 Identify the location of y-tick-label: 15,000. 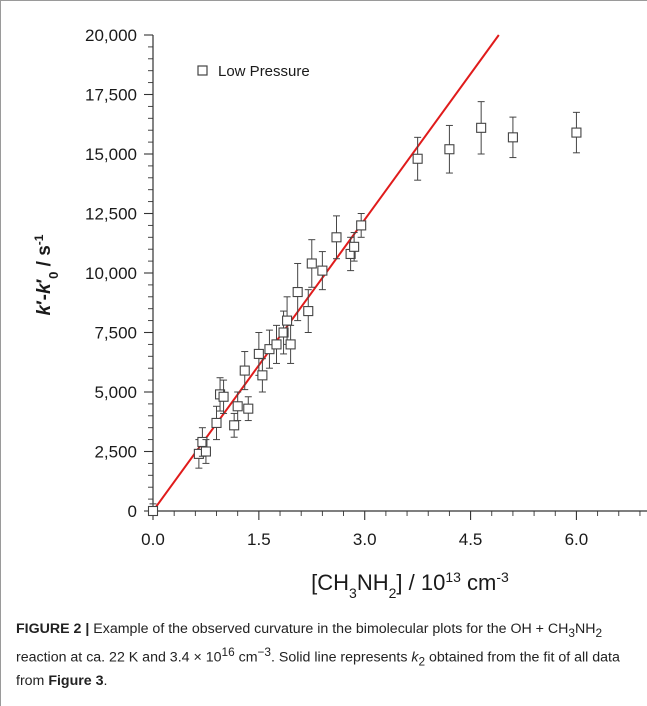
(111, 154).